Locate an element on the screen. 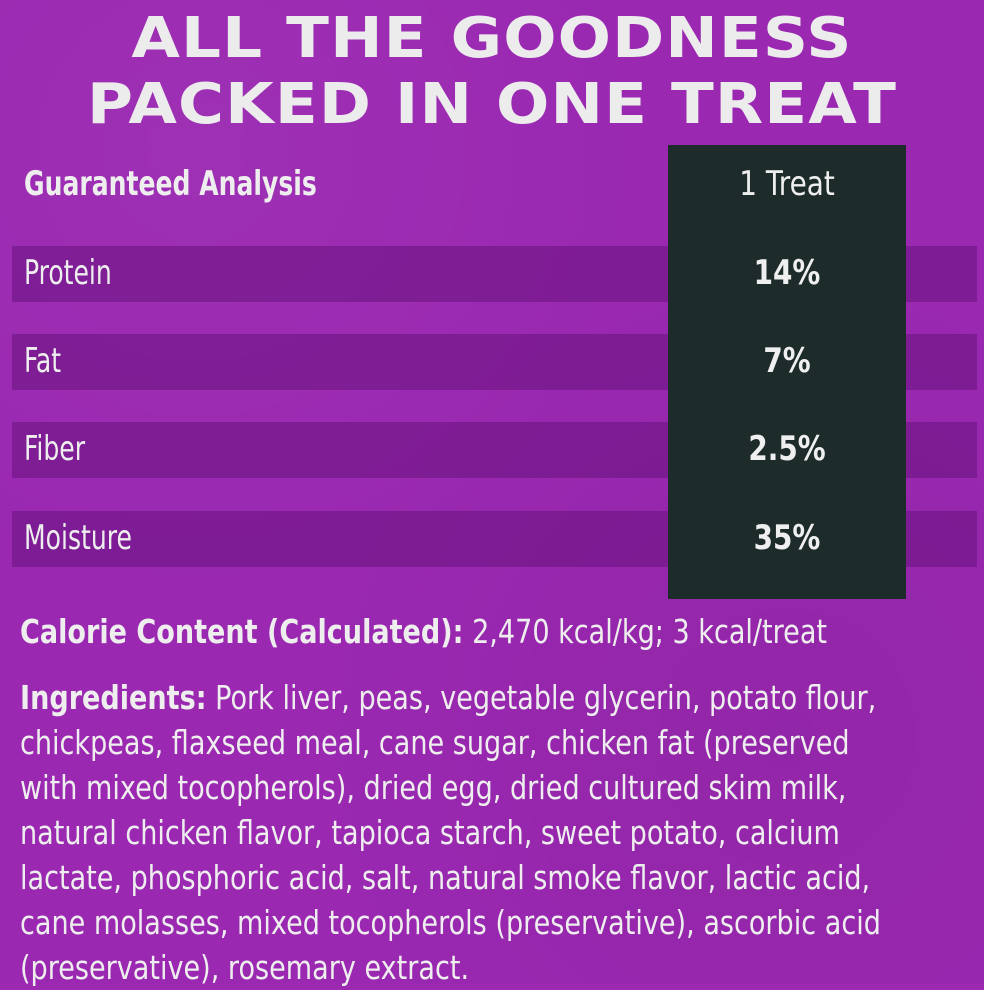  headline-line-1: ALL THE GOODNESS is located at coordinates (492, 38).